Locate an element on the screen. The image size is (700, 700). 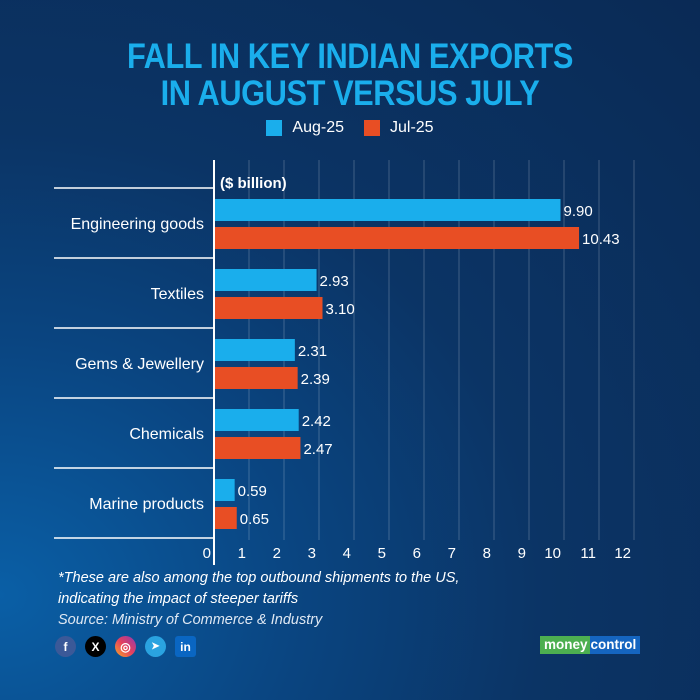
moneycontrol-logo: money control is located at coordinates (590, 645).